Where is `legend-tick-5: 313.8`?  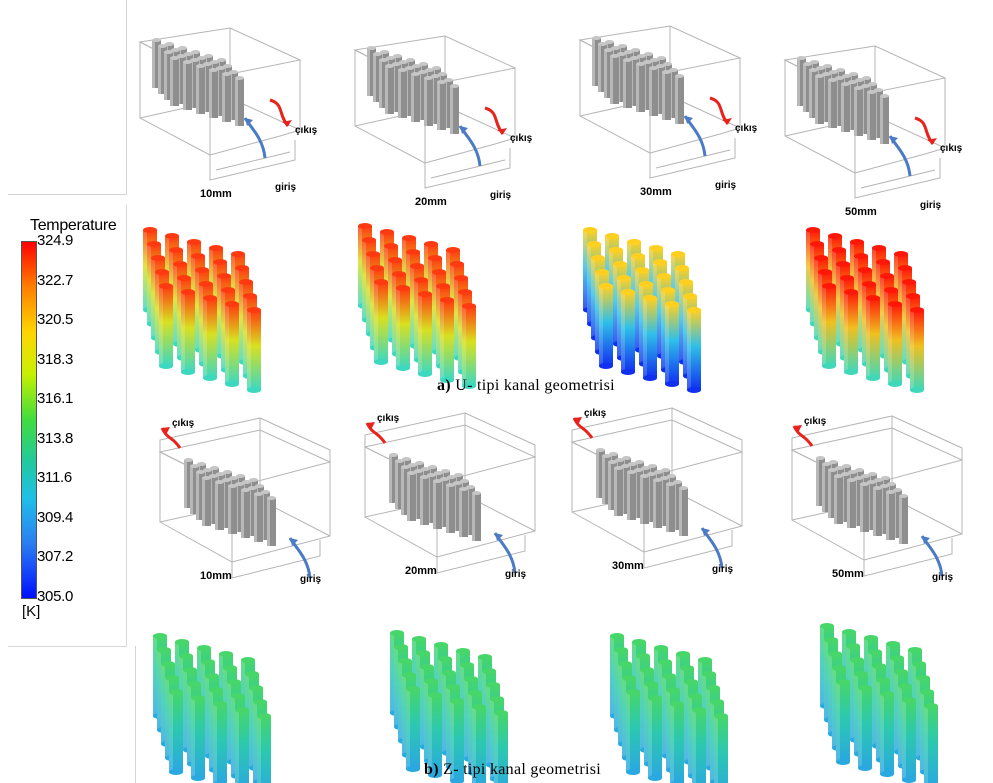 legend-tick-5: 313.8 is located at coordinates (55, 438).